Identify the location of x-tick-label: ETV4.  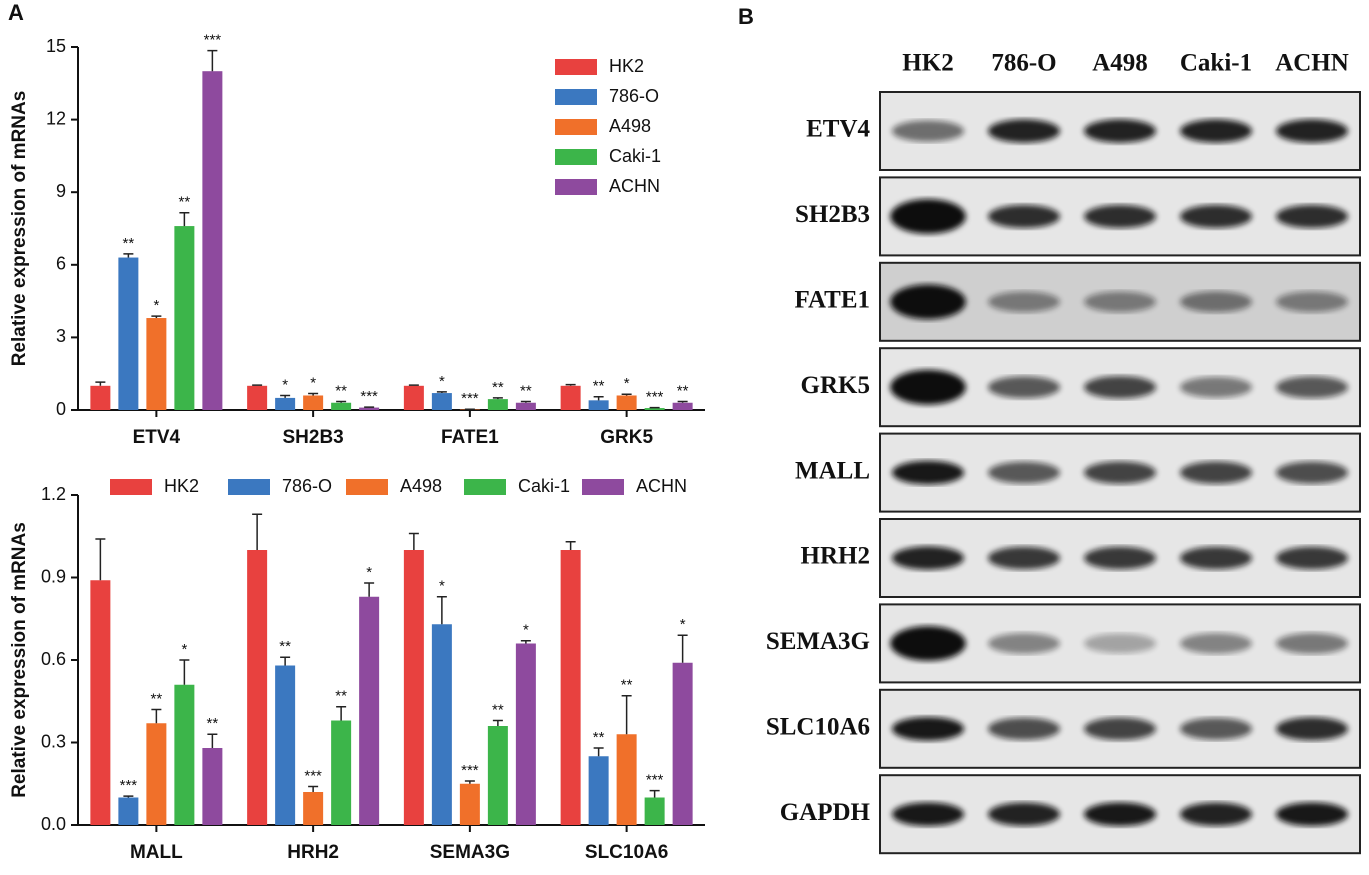
(157, 437).